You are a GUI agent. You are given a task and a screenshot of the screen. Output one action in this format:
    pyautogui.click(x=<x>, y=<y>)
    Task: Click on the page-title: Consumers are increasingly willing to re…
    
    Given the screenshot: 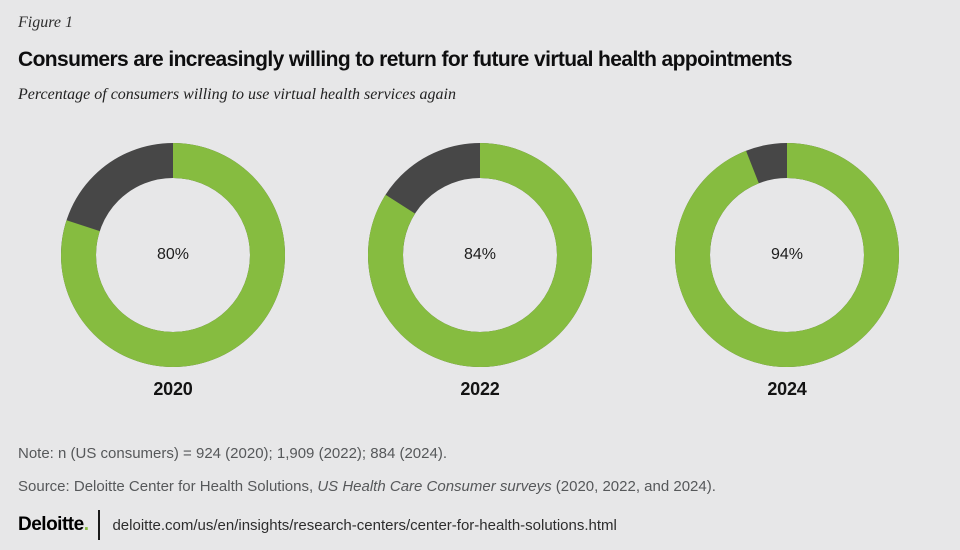 What is the action you would take?
    pyautogui.click(x=405, y=59)
    